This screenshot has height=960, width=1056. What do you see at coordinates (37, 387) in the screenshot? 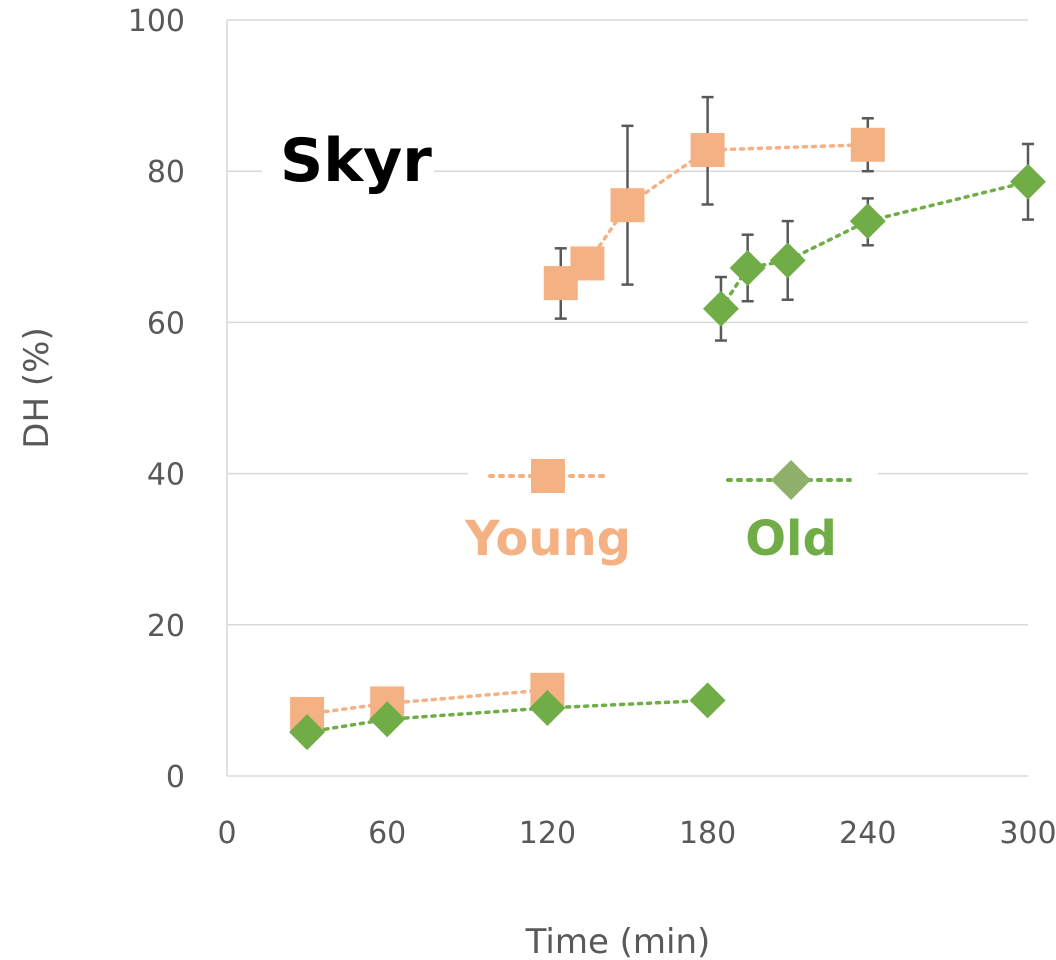
I see `y-axis-title: DH (%)` at bounding box center [37, 387].